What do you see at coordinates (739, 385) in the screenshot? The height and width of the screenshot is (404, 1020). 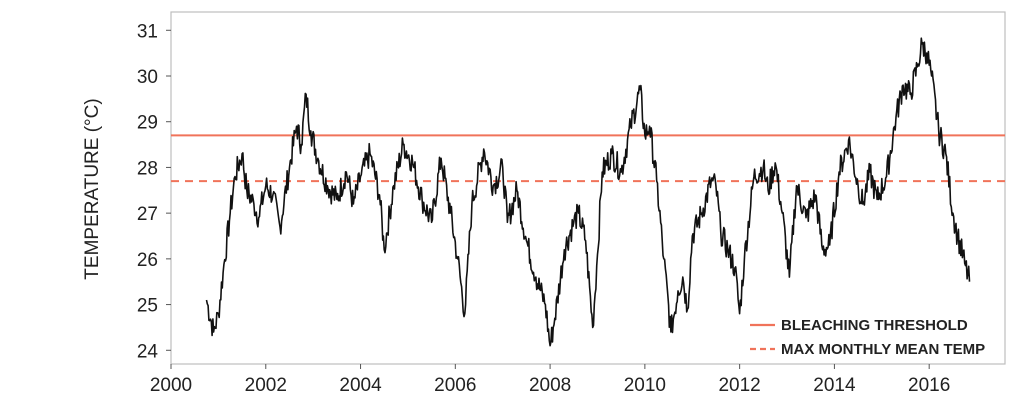 I see `x-tick-label: 2012` at bounding box center [739, 385].